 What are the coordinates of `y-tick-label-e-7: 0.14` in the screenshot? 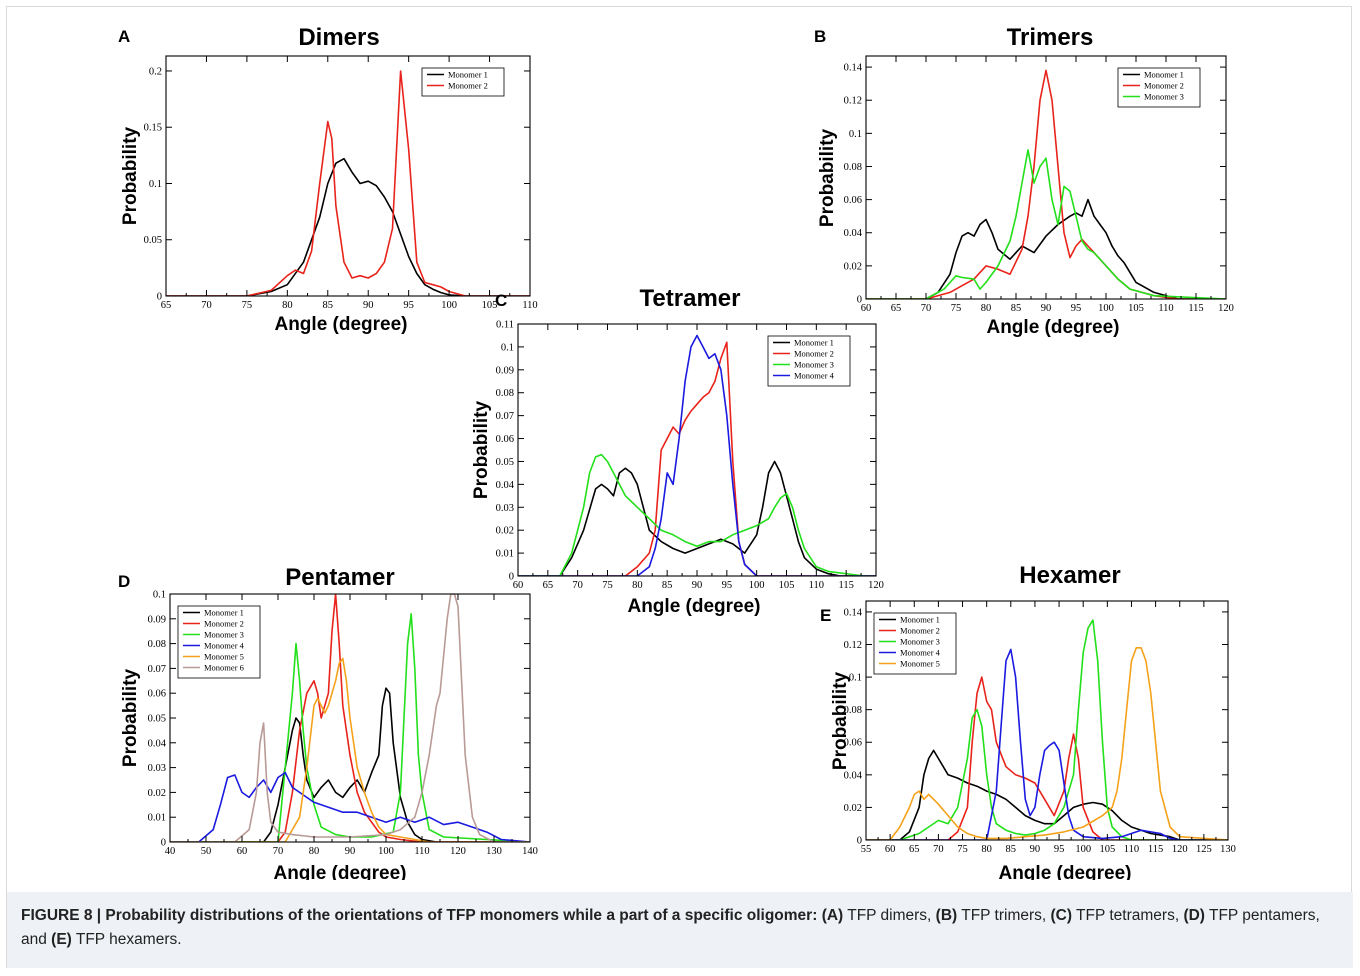 It's located at (853, 612).